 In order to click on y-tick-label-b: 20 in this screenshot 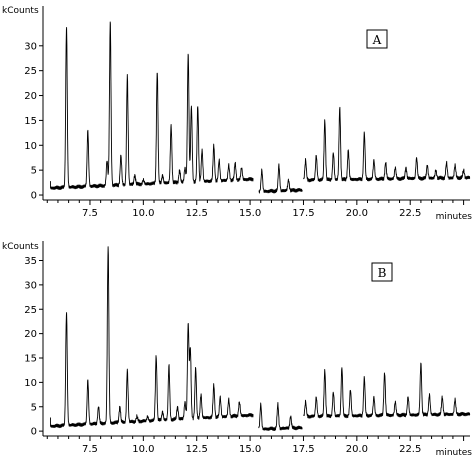, I will do `click(30, 334)`.